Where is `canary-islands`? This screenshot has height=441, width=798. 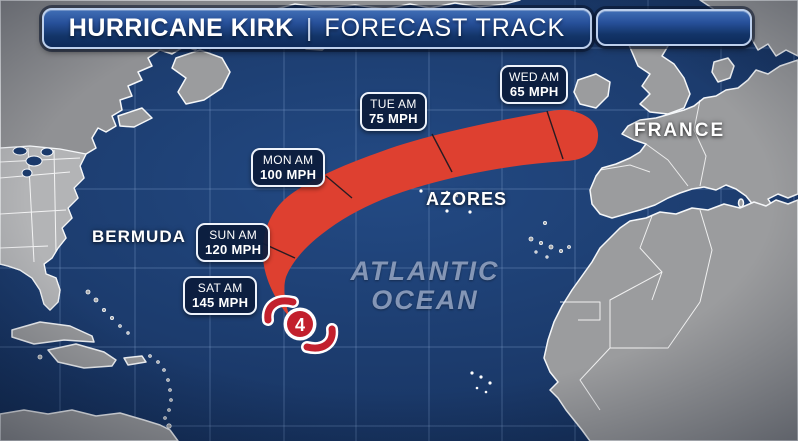 canary-islands is located at coordinates (549, 239).